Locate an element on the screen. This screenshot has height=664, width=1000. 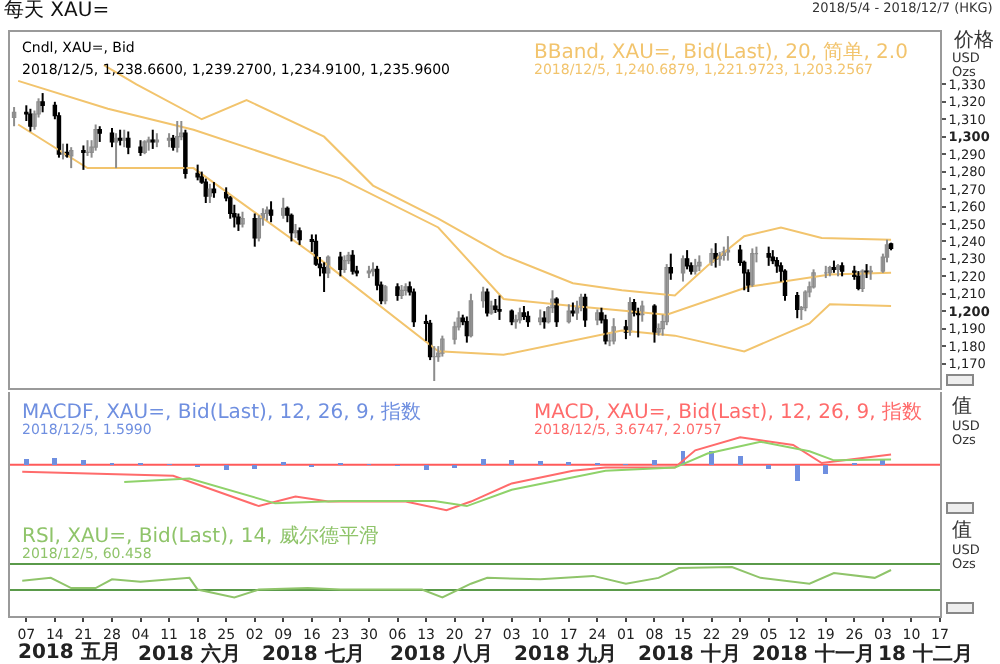
text: 2018 五月 is located at coordinates (69, 653).